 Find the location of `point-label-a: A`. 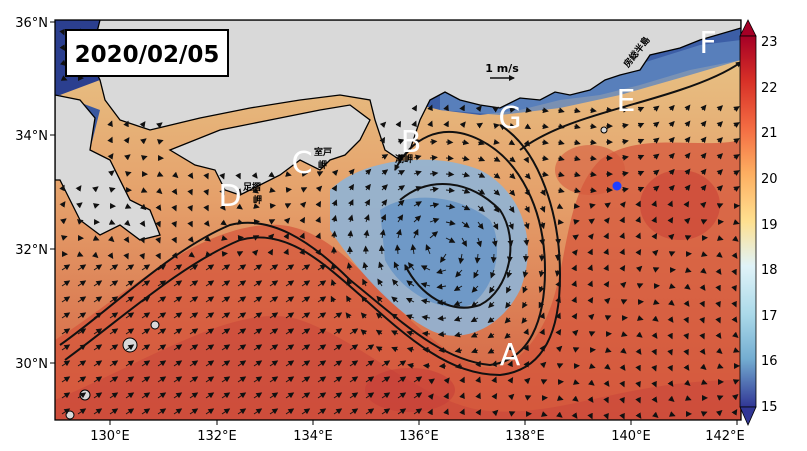

point-label-a: A is located at coordinates (510, 355).